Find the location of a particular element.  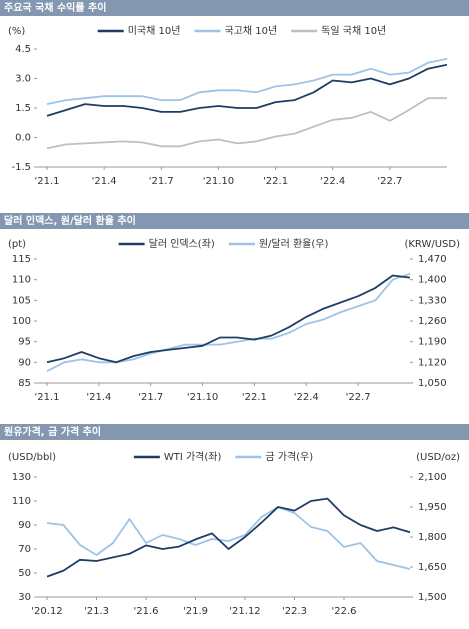

y2-tick-label: 1,050 is located at coordinates (432, 383).